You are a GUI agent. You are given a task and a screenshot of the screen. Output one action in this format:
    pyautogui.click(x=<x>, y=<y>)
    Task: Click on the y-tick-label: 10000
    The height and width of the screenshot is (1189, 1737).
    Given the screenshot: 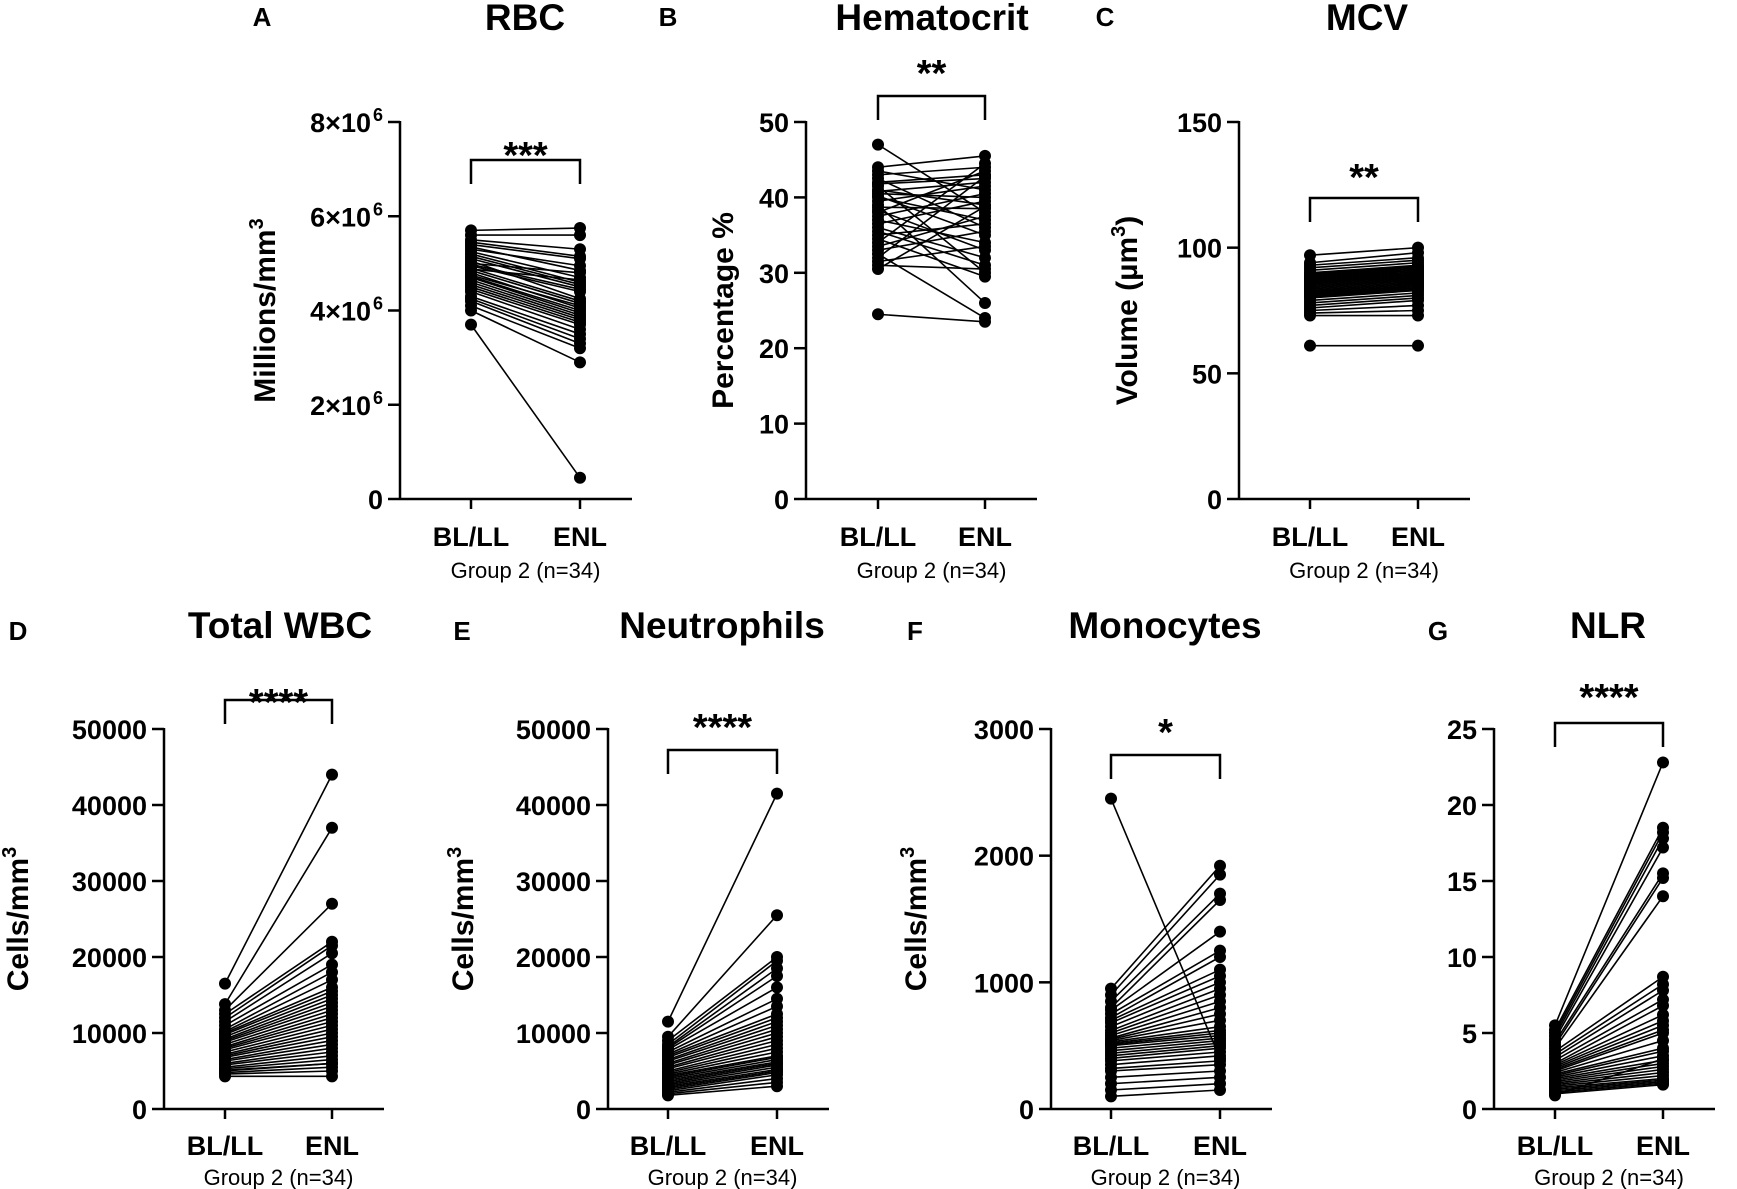 What is the action you would take?
    pyautogui.click(x=109, y=1034)
    